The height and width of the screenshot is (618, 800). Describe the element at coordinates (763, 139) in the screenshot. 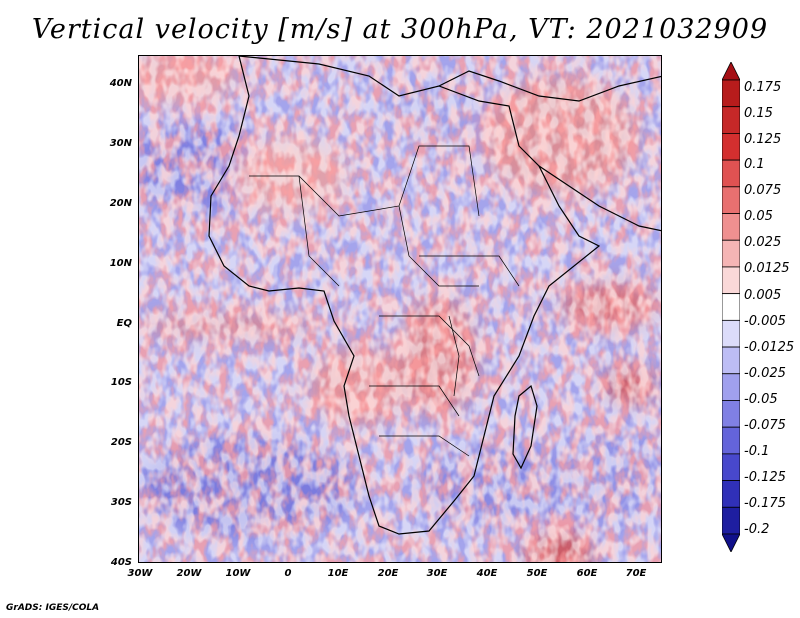

I see `colorbar-label: 0.125` at that location.